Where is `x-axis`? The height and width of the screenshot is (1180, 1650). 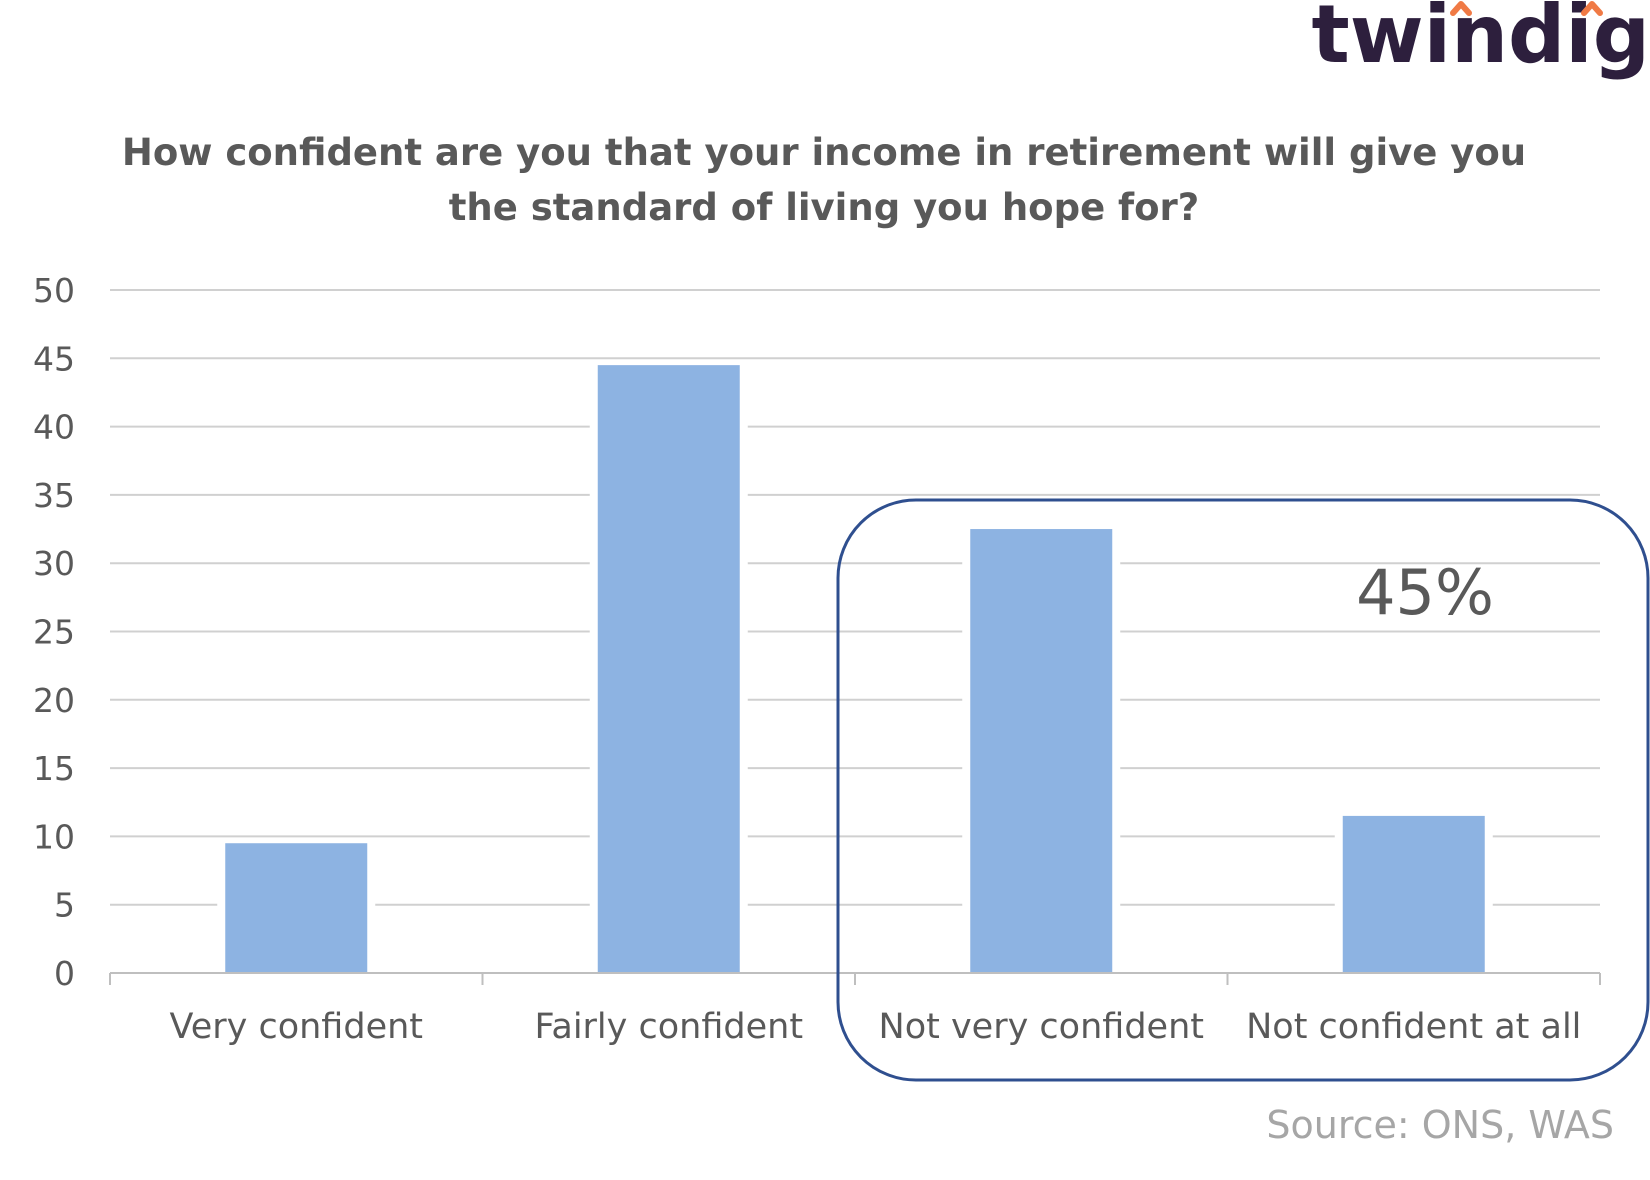 x-axis is located at coordinates (855, 978).